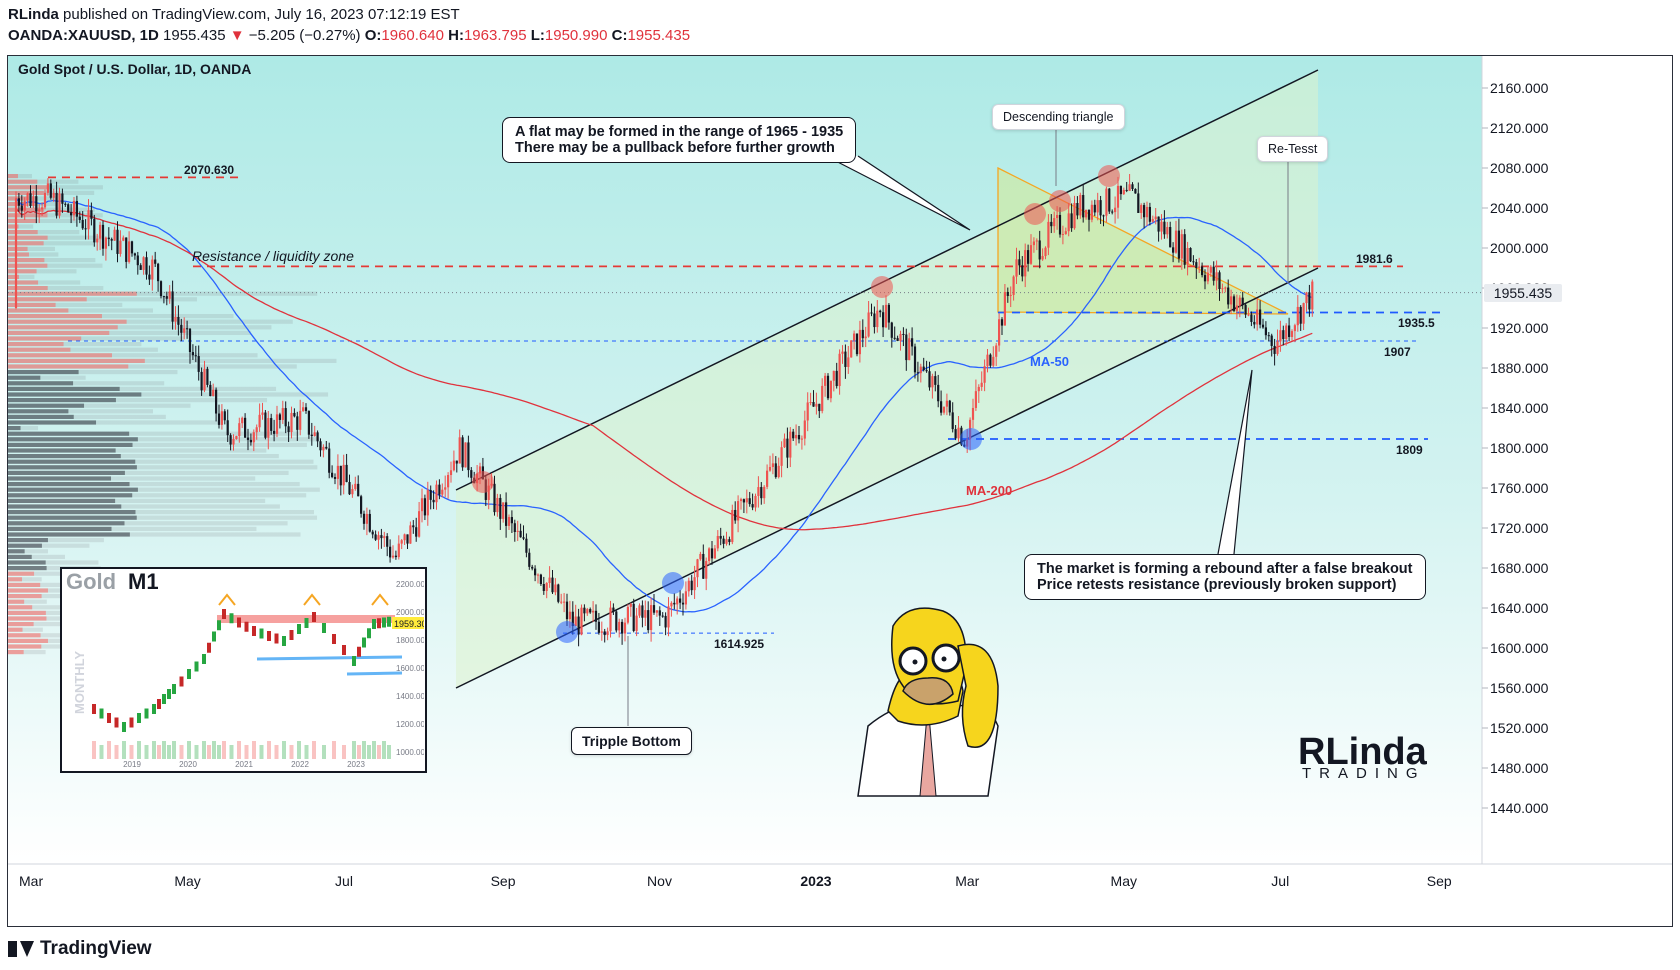  Describe the element at coordinates (1519, 688) in the screenshot. I see `y-tick-label: 1560.000` at that location.